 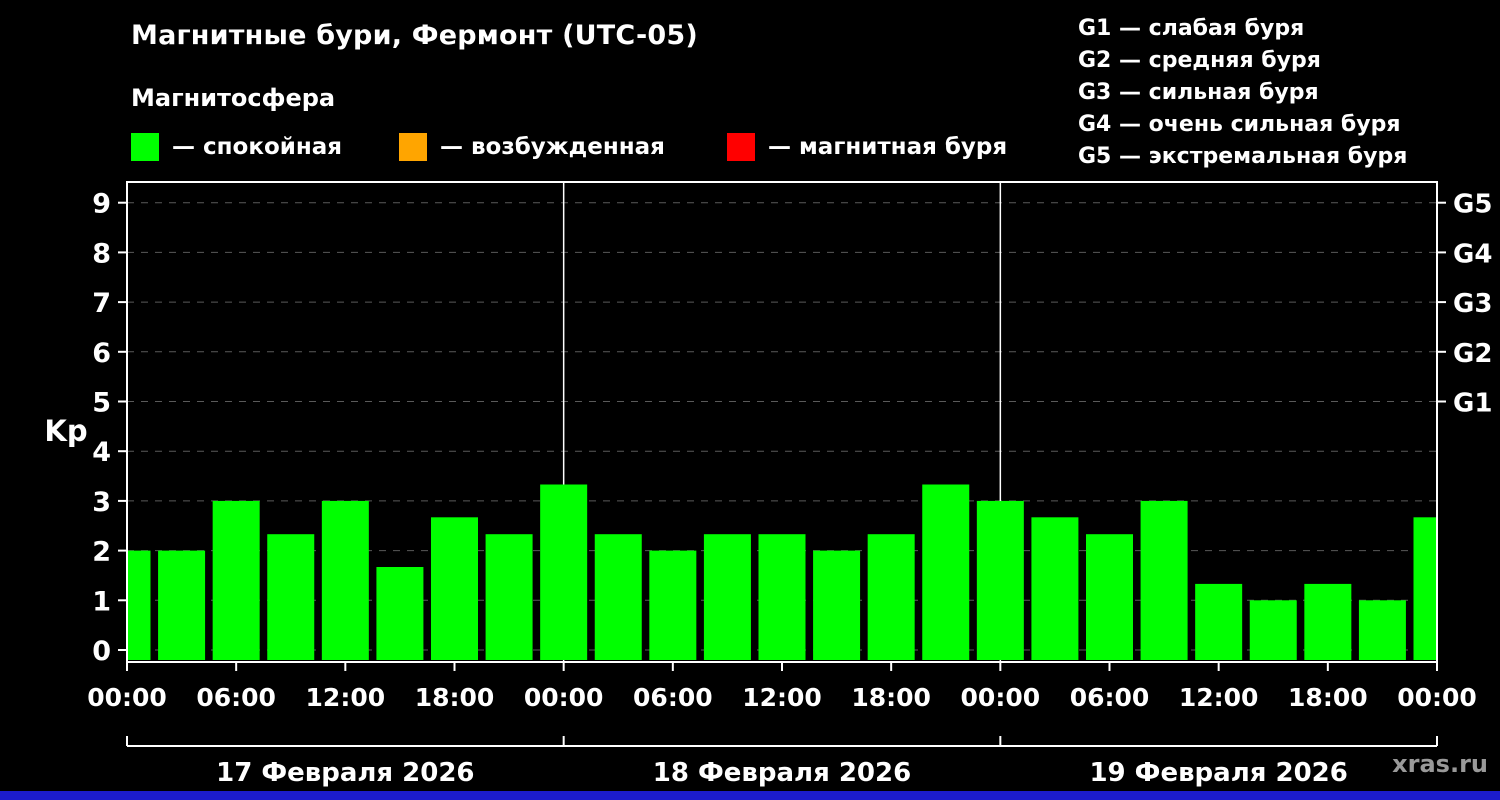 I want to click on y-tick-label: 7, so click(x=101, y=303).